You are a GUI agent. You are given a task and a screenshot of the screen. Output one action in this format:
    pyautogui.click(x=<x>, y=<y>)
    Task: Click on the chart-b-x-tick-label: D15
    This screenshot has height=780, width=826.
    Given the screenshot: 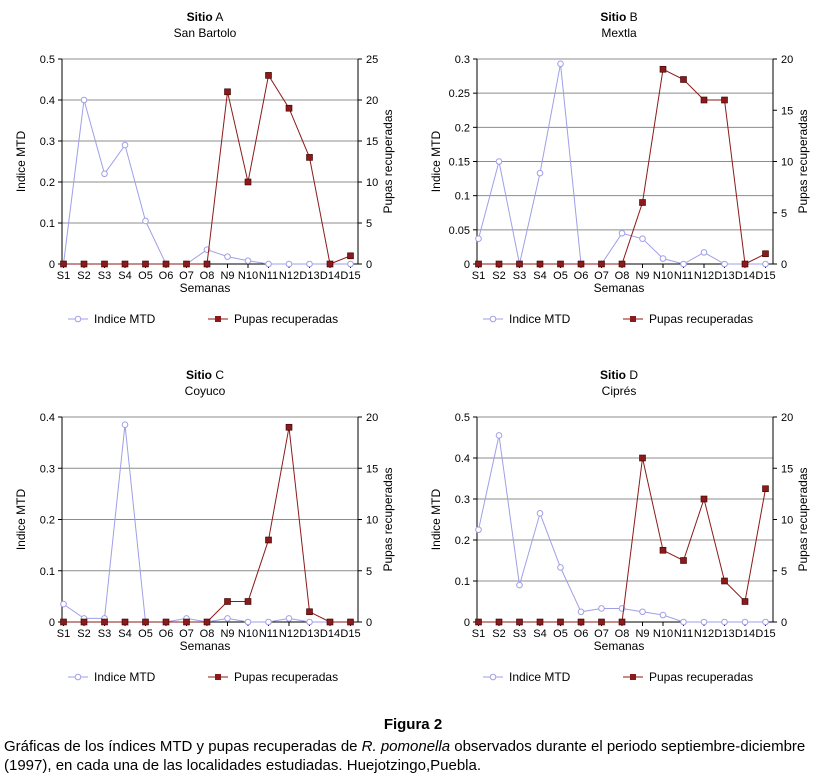 What is the action you would take?
    pyautogui.click(x=765, y=276)
    